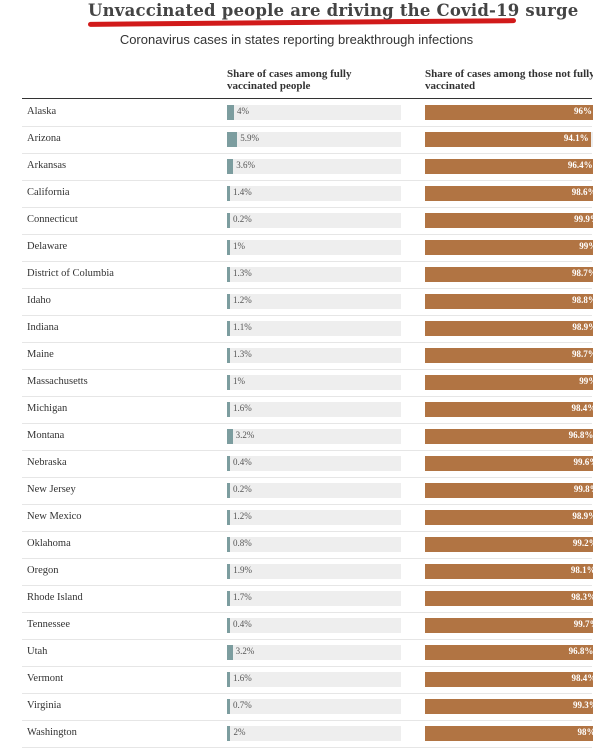 The width and height of the screenshot is (593, 751). I want to click on table-row: Utah 3.2% 96.8%, so click(307, 653).